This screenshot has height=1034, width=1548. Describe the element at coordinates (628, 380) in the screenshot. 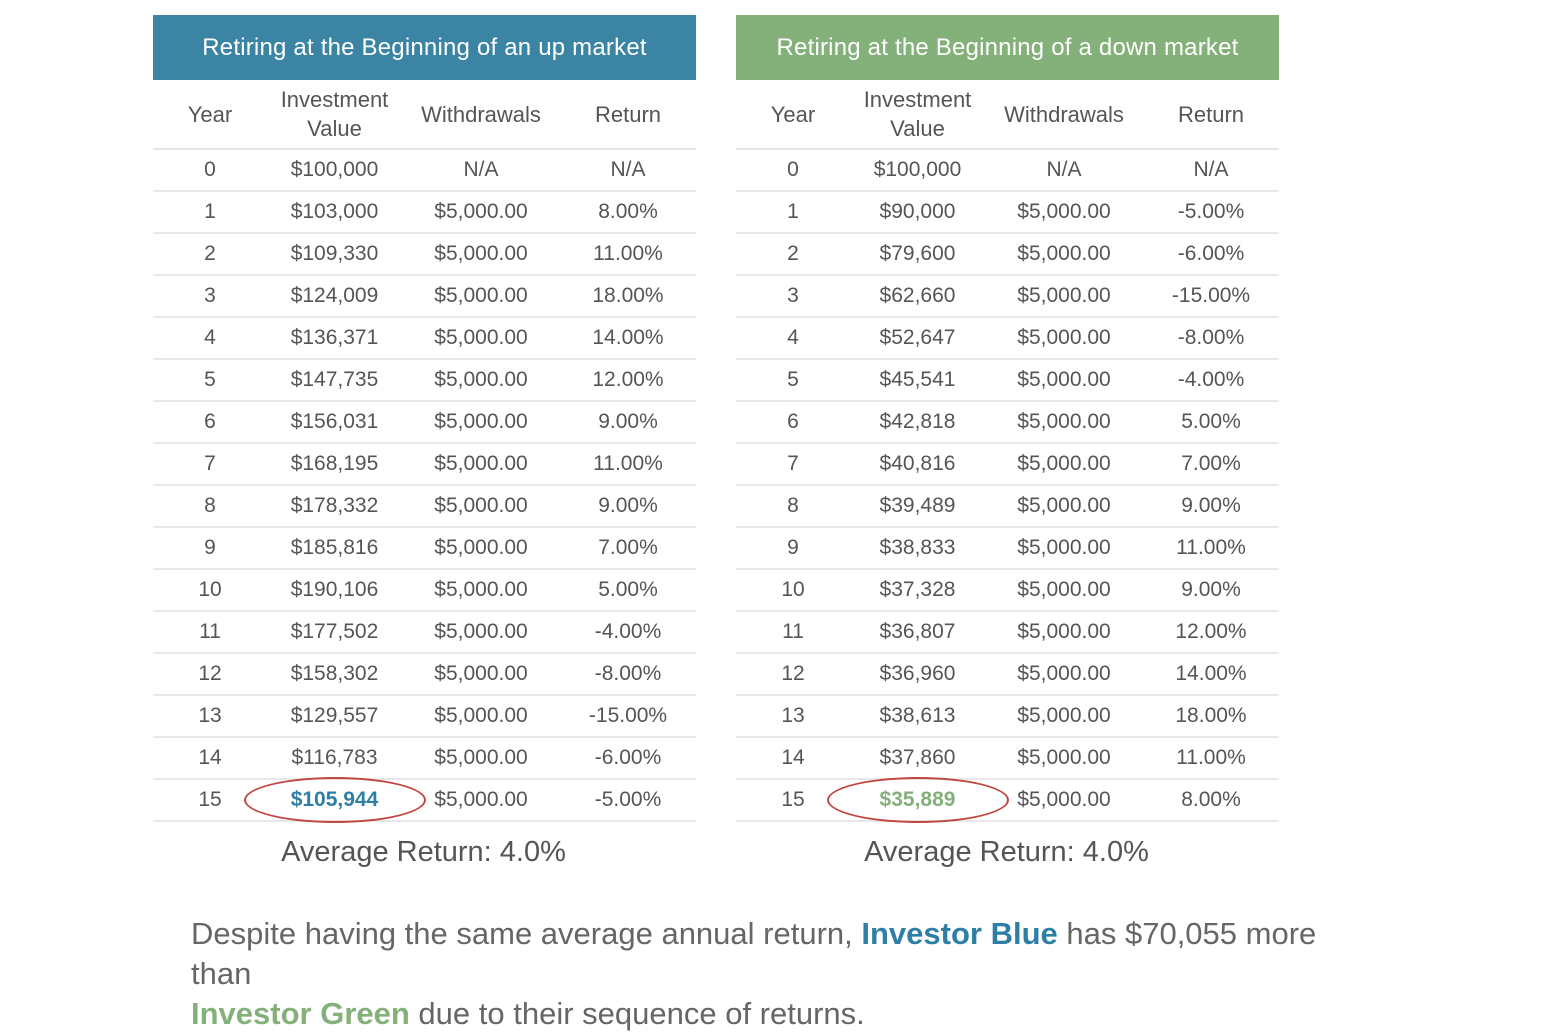

I see `return-cell: 12.00%` at that location.